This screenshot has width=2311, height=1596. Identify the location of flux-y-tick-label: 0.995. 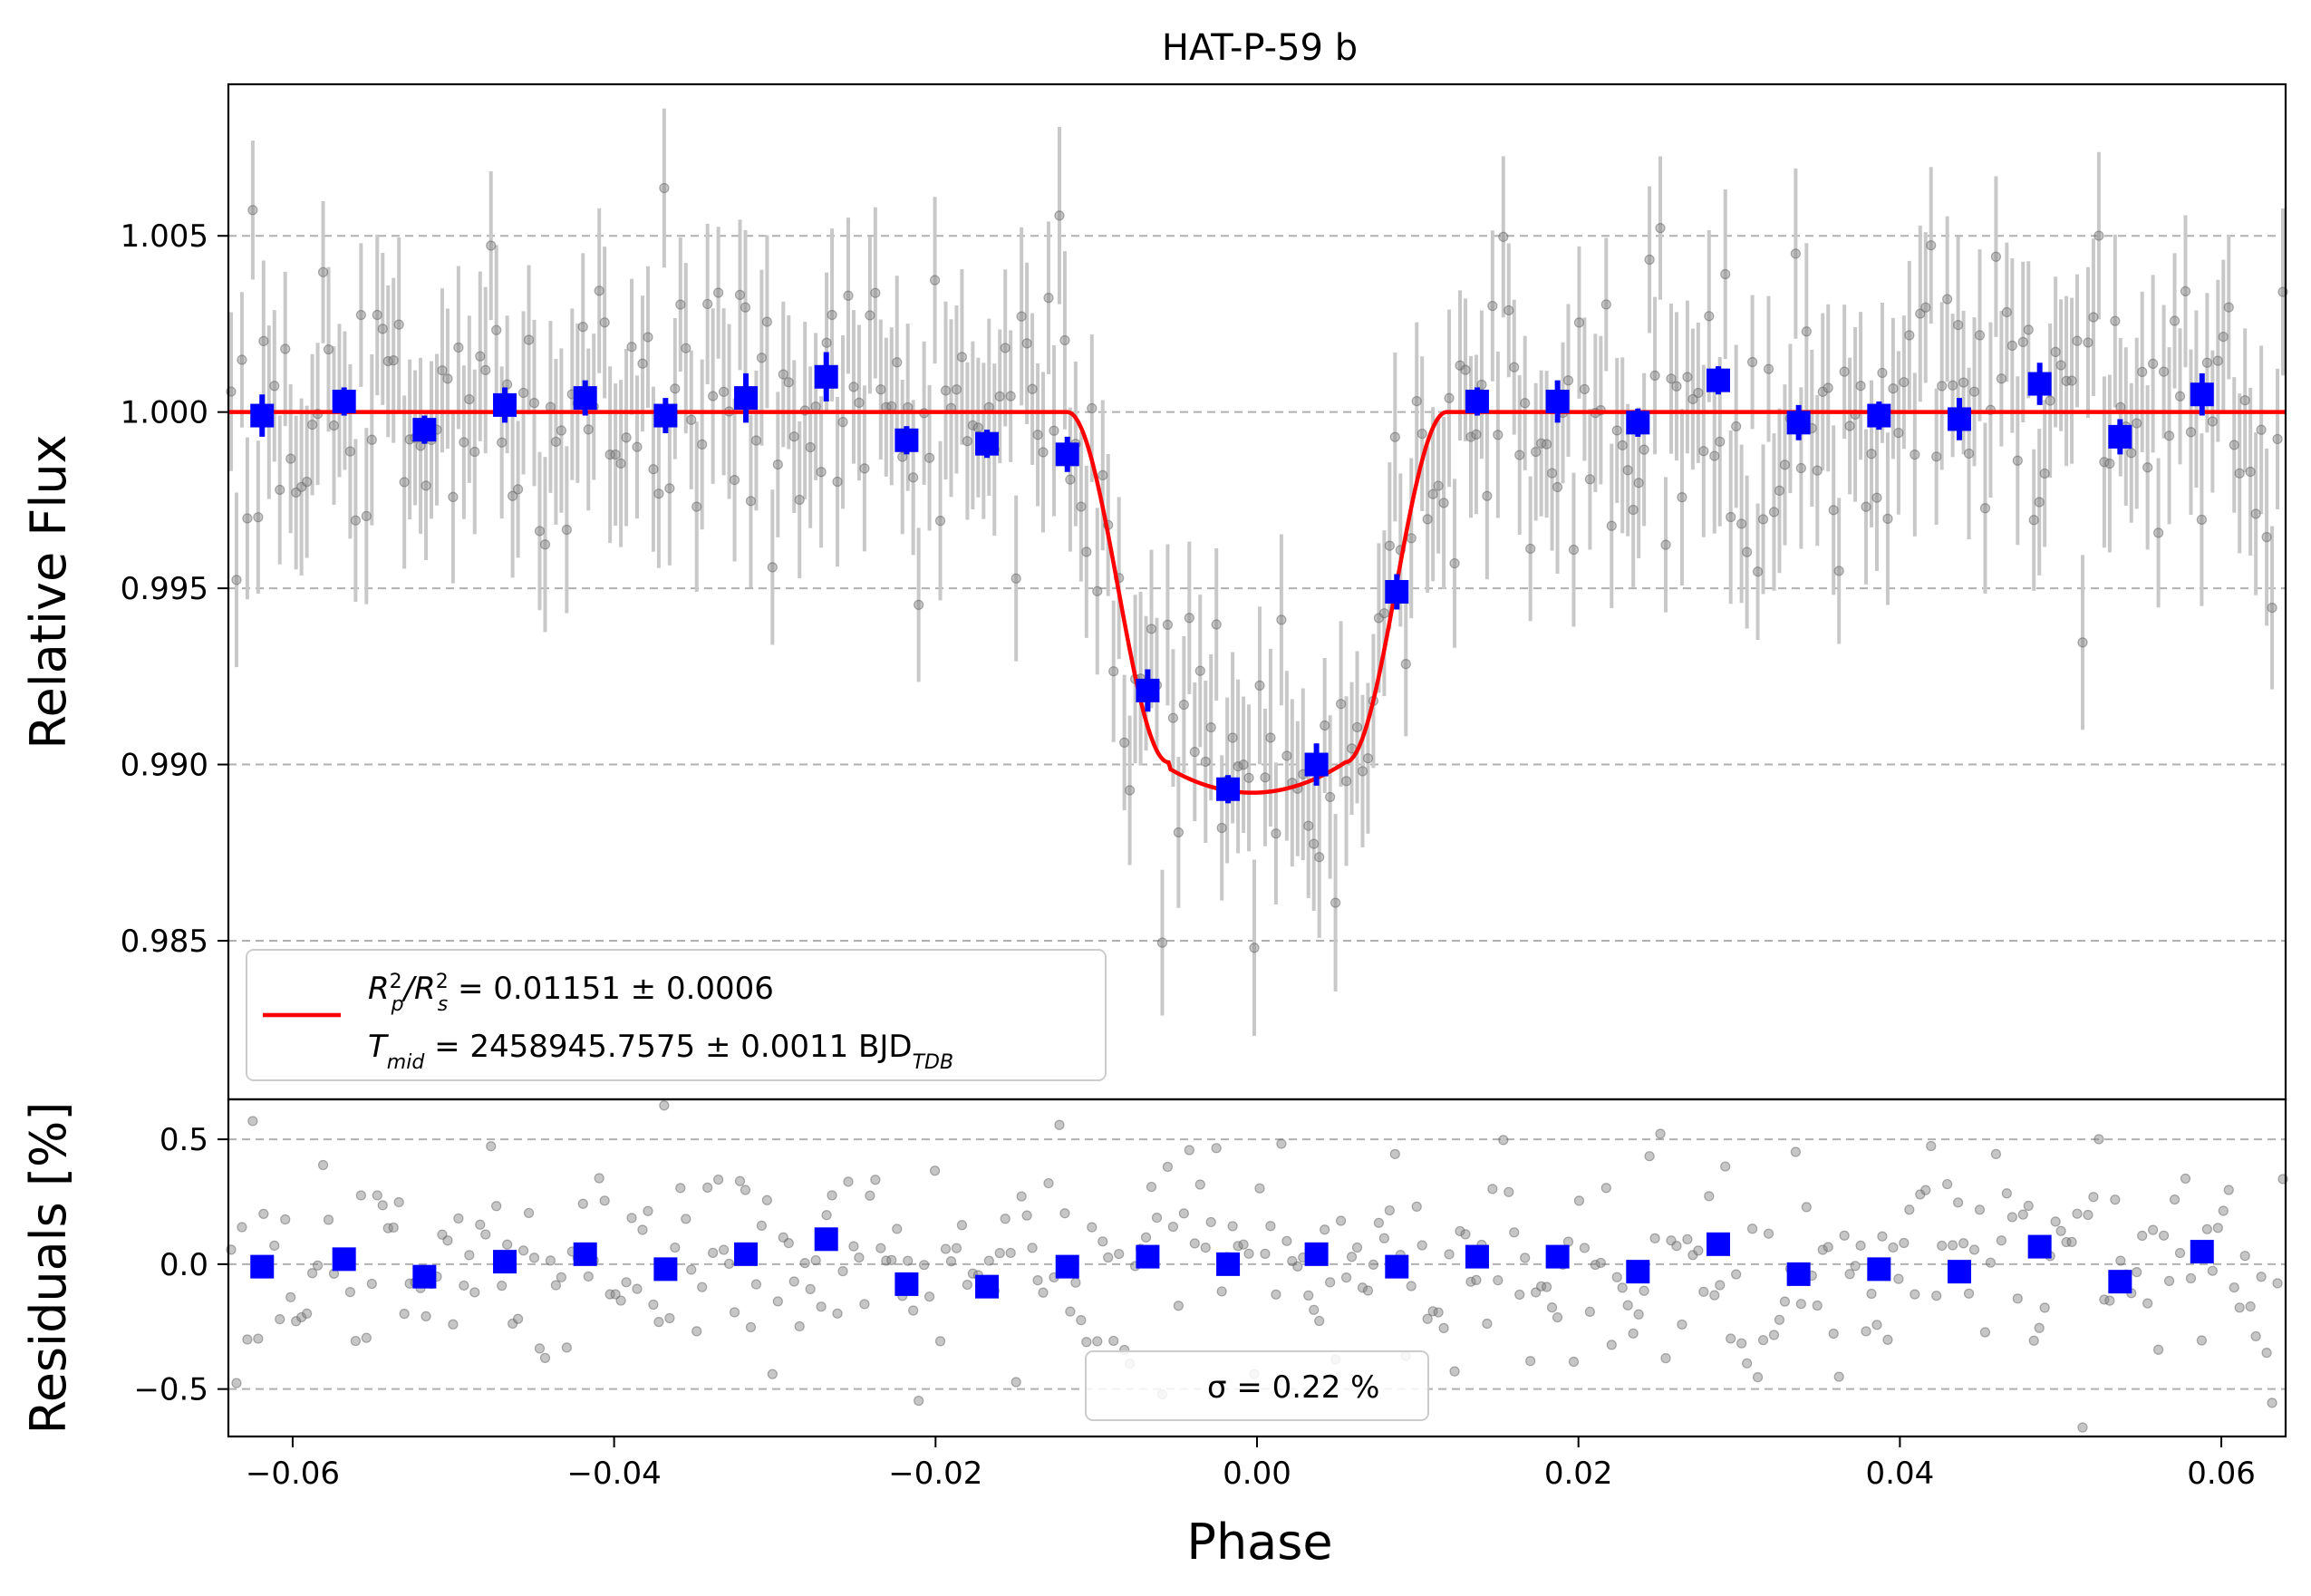
(164, 589).